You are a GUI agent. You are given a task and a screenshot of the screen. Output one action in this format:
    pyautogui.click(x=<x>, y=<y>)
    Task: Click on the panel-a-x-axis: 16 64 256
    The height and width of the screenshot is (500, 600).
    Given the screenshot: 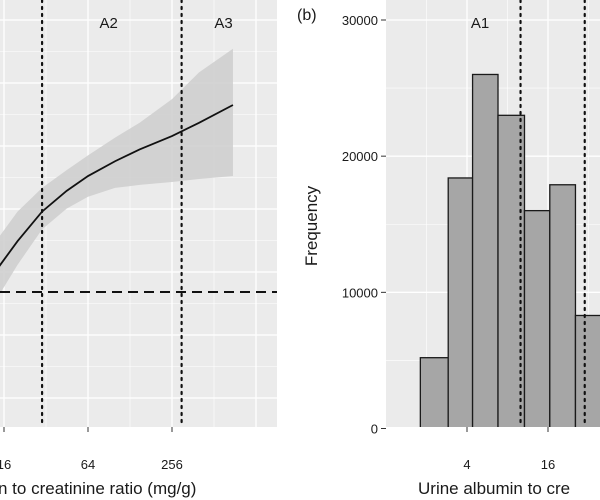 What is the action you would take?
    pyautogui.click(x=91, y=449)
    